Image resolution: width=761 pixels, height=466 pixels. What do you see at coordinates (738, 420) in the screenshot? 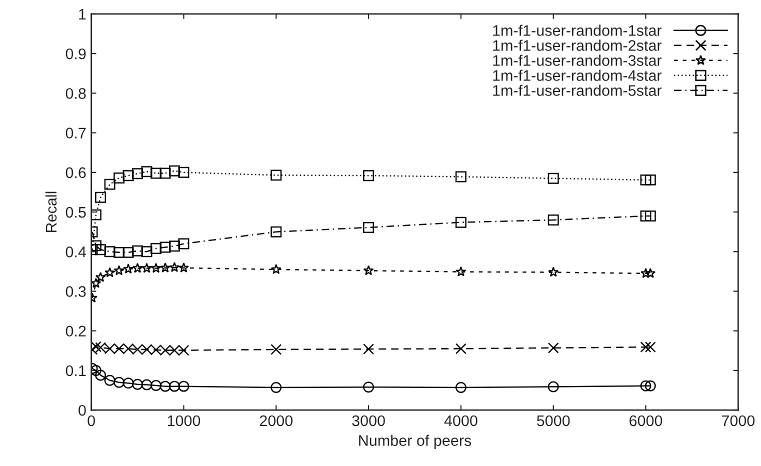
I see `x-tick-label: 7000` at bounding box center [738, 420].